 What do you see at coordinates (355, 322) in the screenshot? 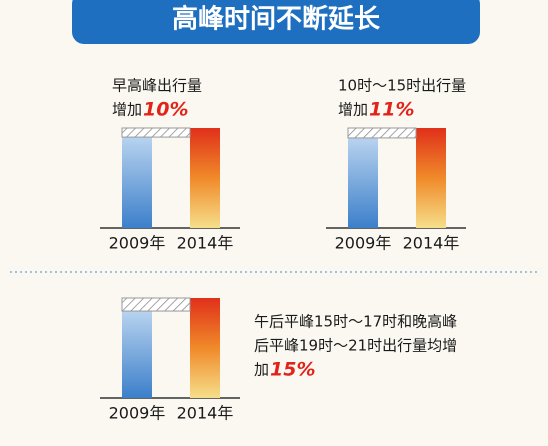
I see `annotation: 午后平峰15时～17时和晚高峰` at bounding box center [355, 322].